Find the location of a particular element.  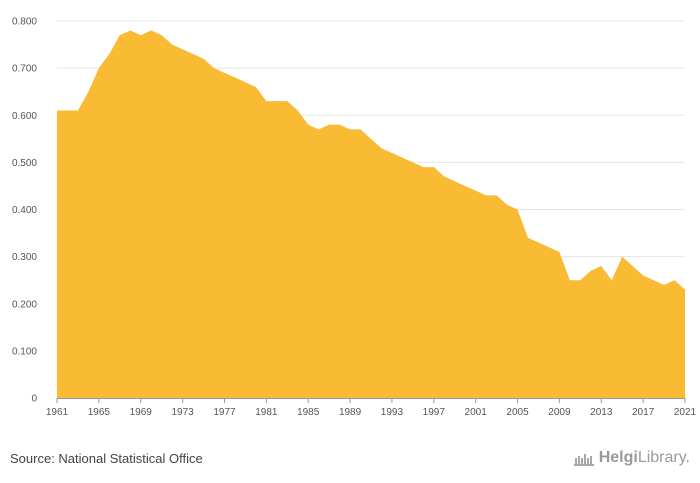

x-tick-label: 1965 is located at coordinates (99, 412).